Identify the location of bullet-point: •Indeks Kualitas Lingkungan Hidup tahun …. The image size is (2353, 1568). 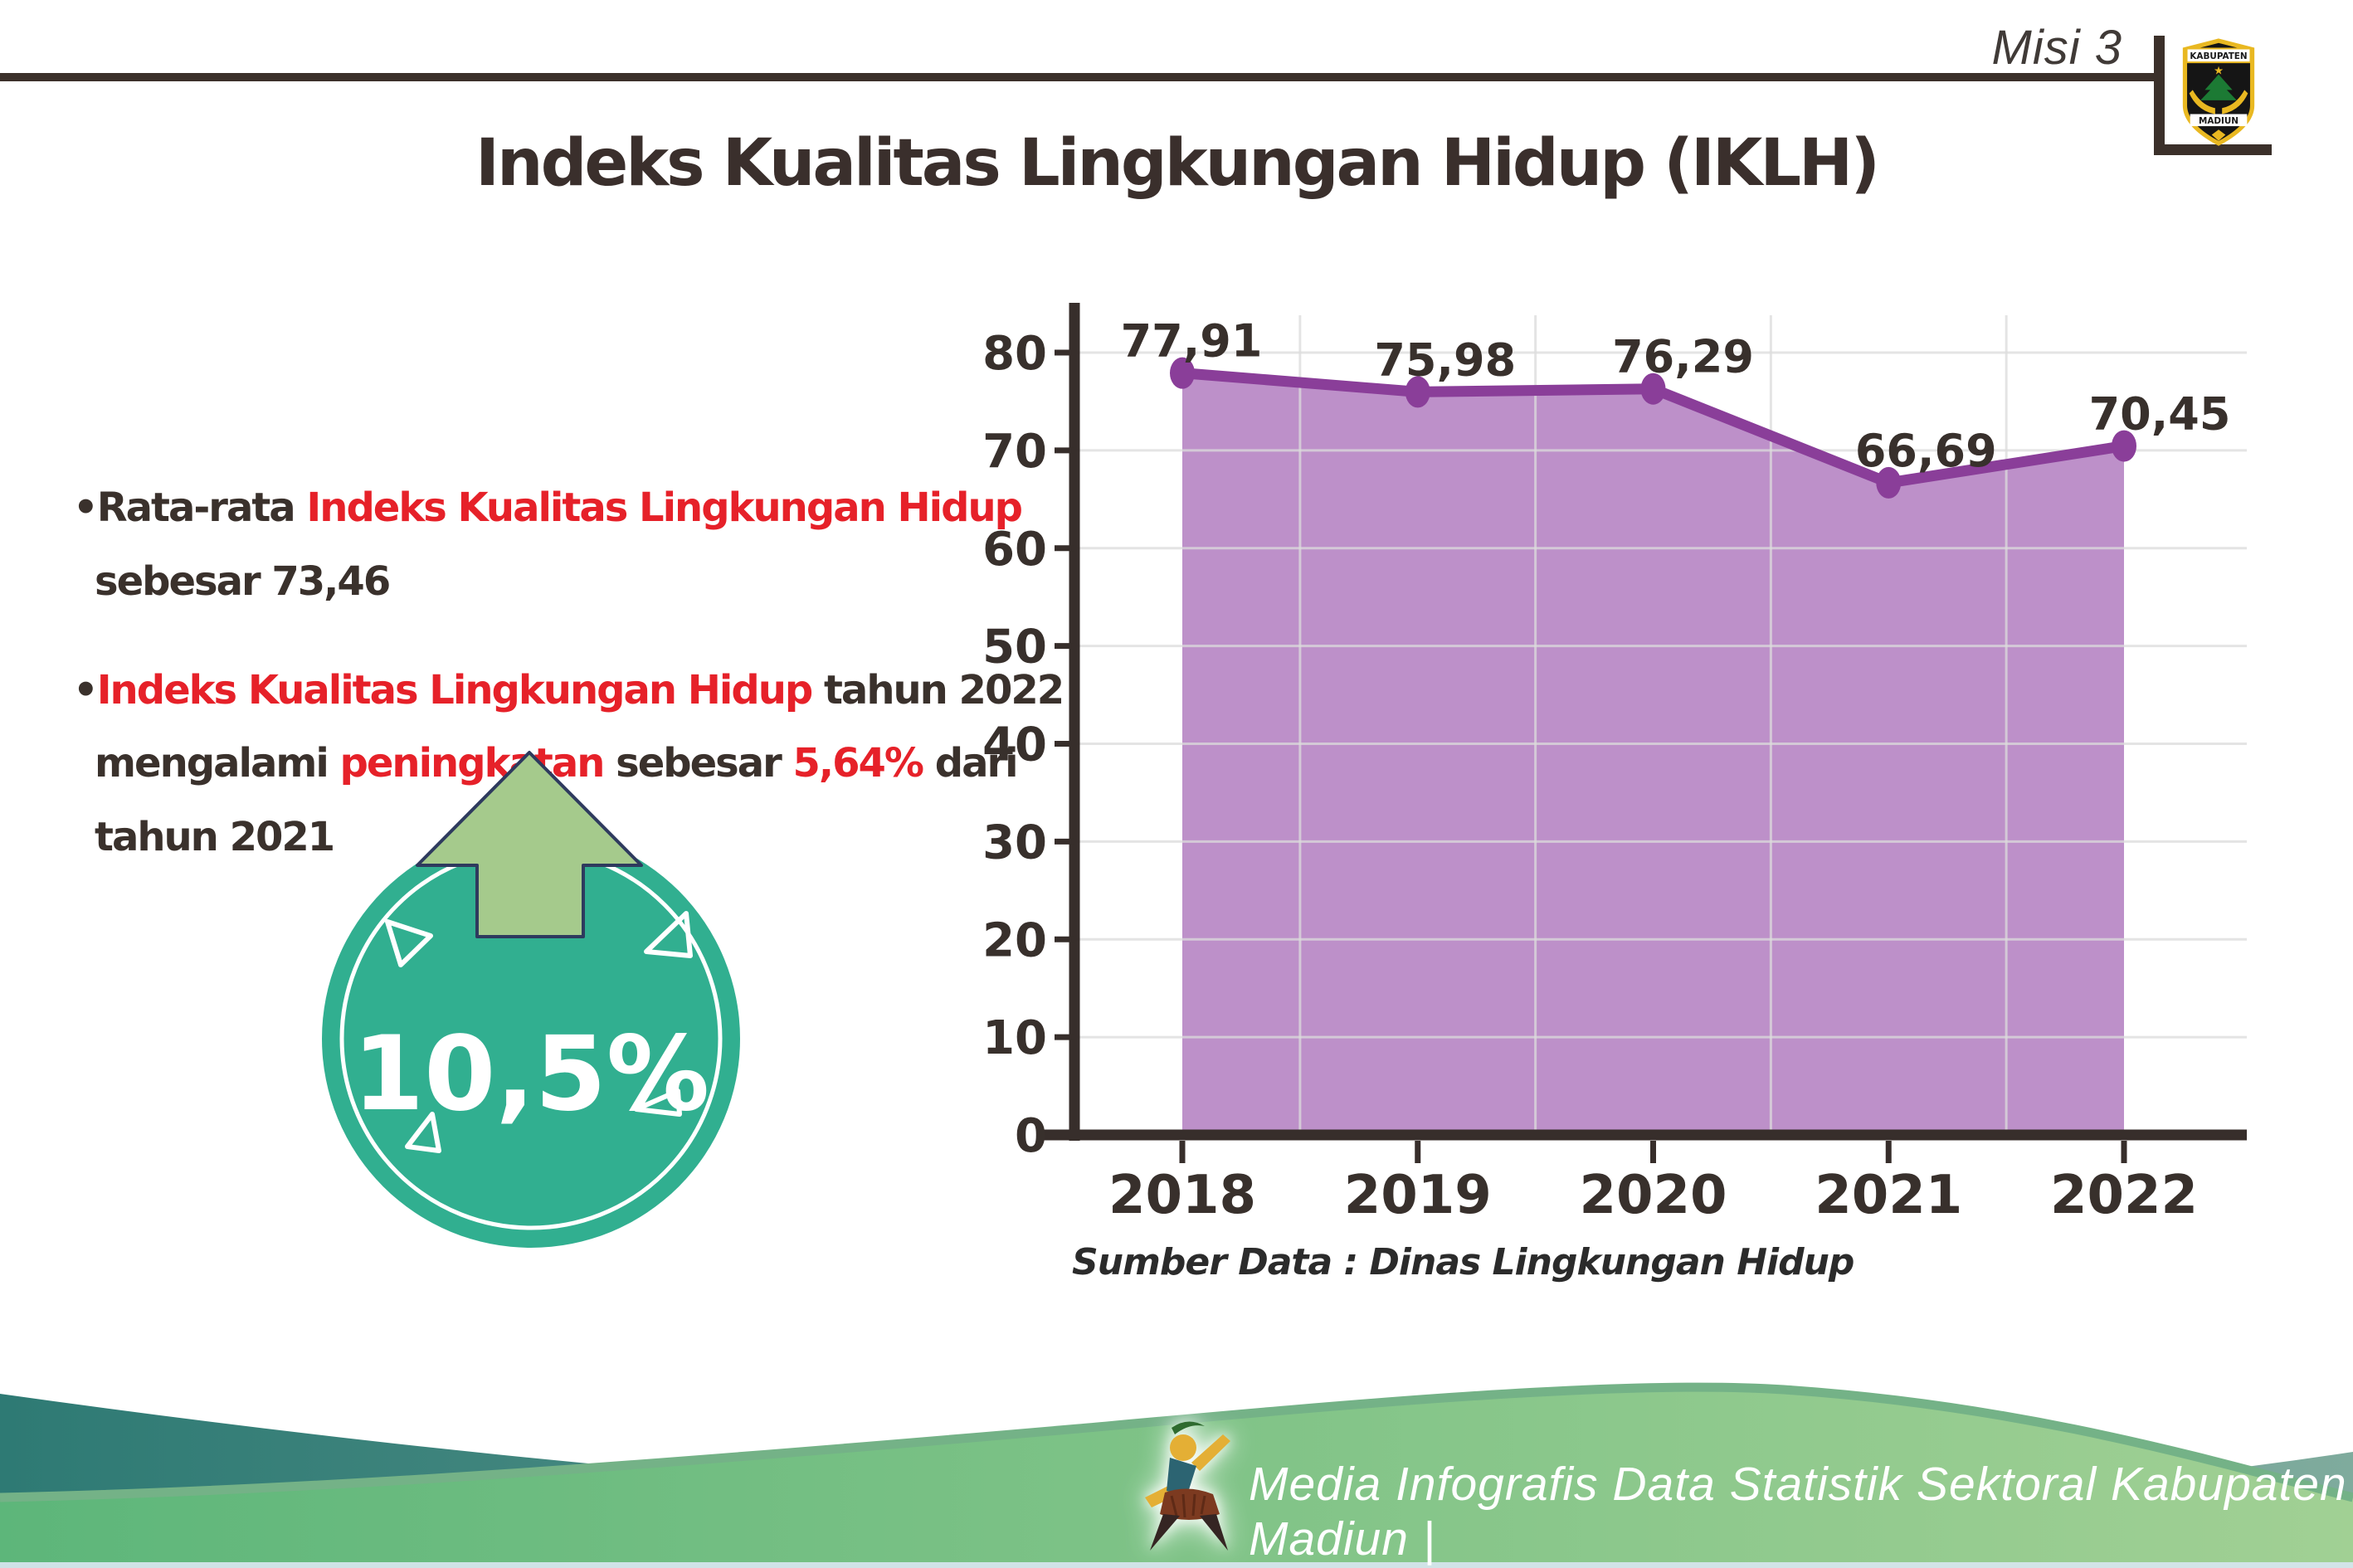
(568, 764).